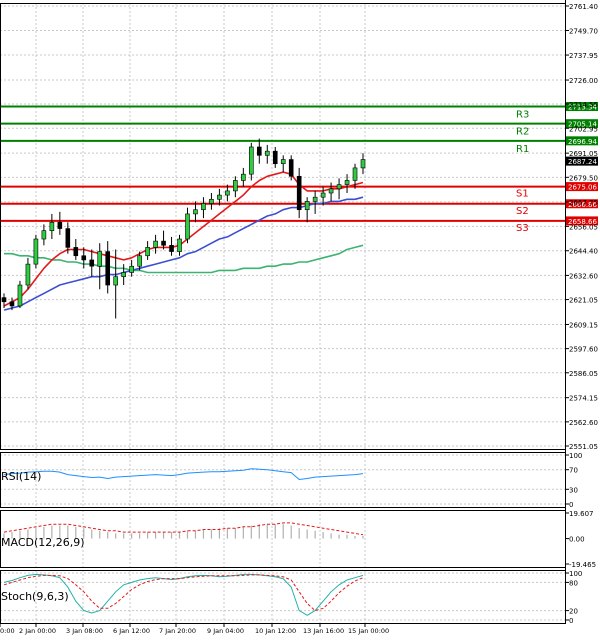 The height and width of the screenshot is (641, 600). What do you see at coordinates (583, 374) in the screenshot?
I see `y-tick-label: 2586.05` at bounding box center [583, 374].